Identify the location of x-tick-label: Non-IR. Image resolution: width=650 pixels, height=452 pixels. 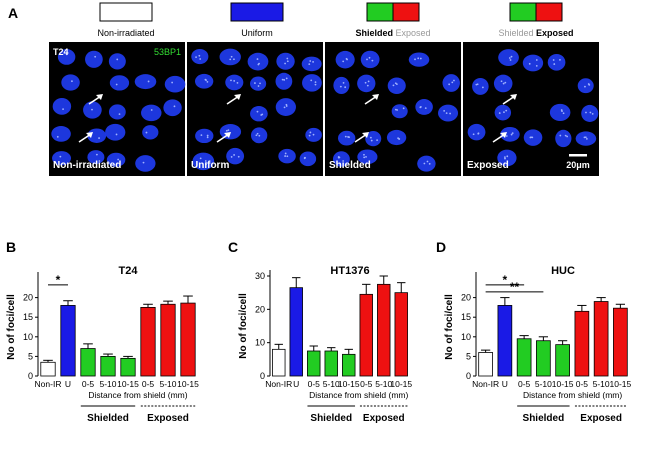
(485, 384).